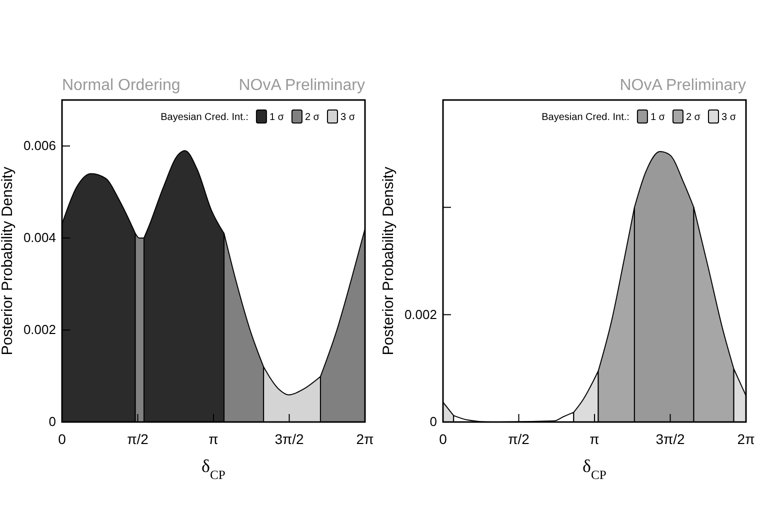  I want to click on y-tick-label: 0.006, so click(39, 146).